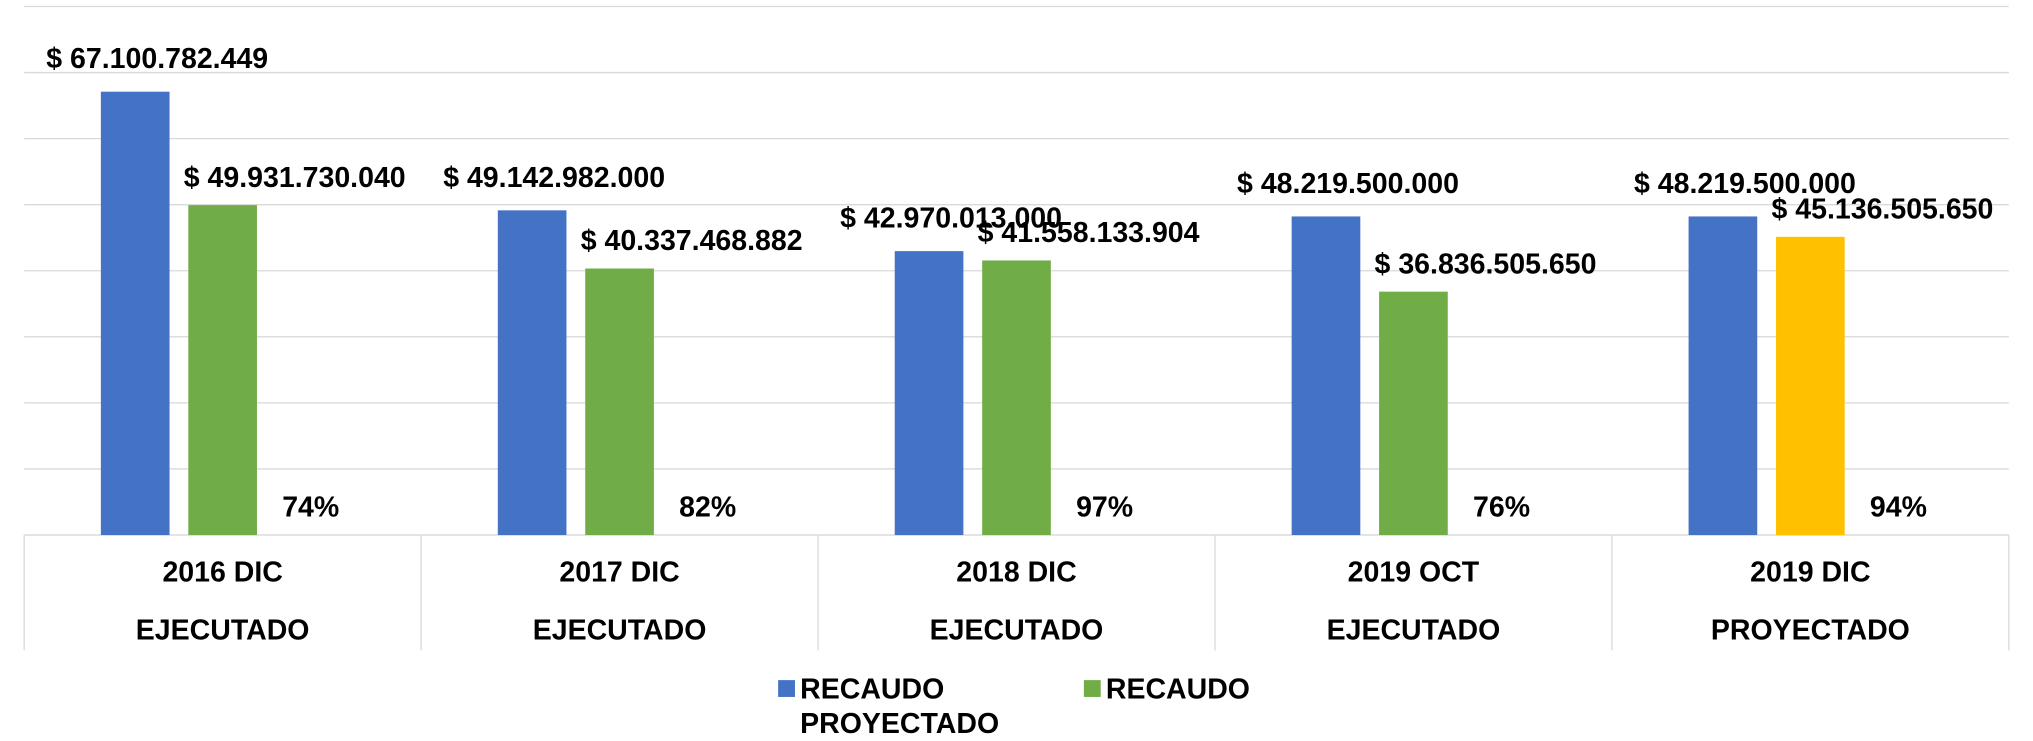 The height and width of the screenshot is (741, 2033). I want to click on data-label: $ 49.931.730.040, so click(295, 178).